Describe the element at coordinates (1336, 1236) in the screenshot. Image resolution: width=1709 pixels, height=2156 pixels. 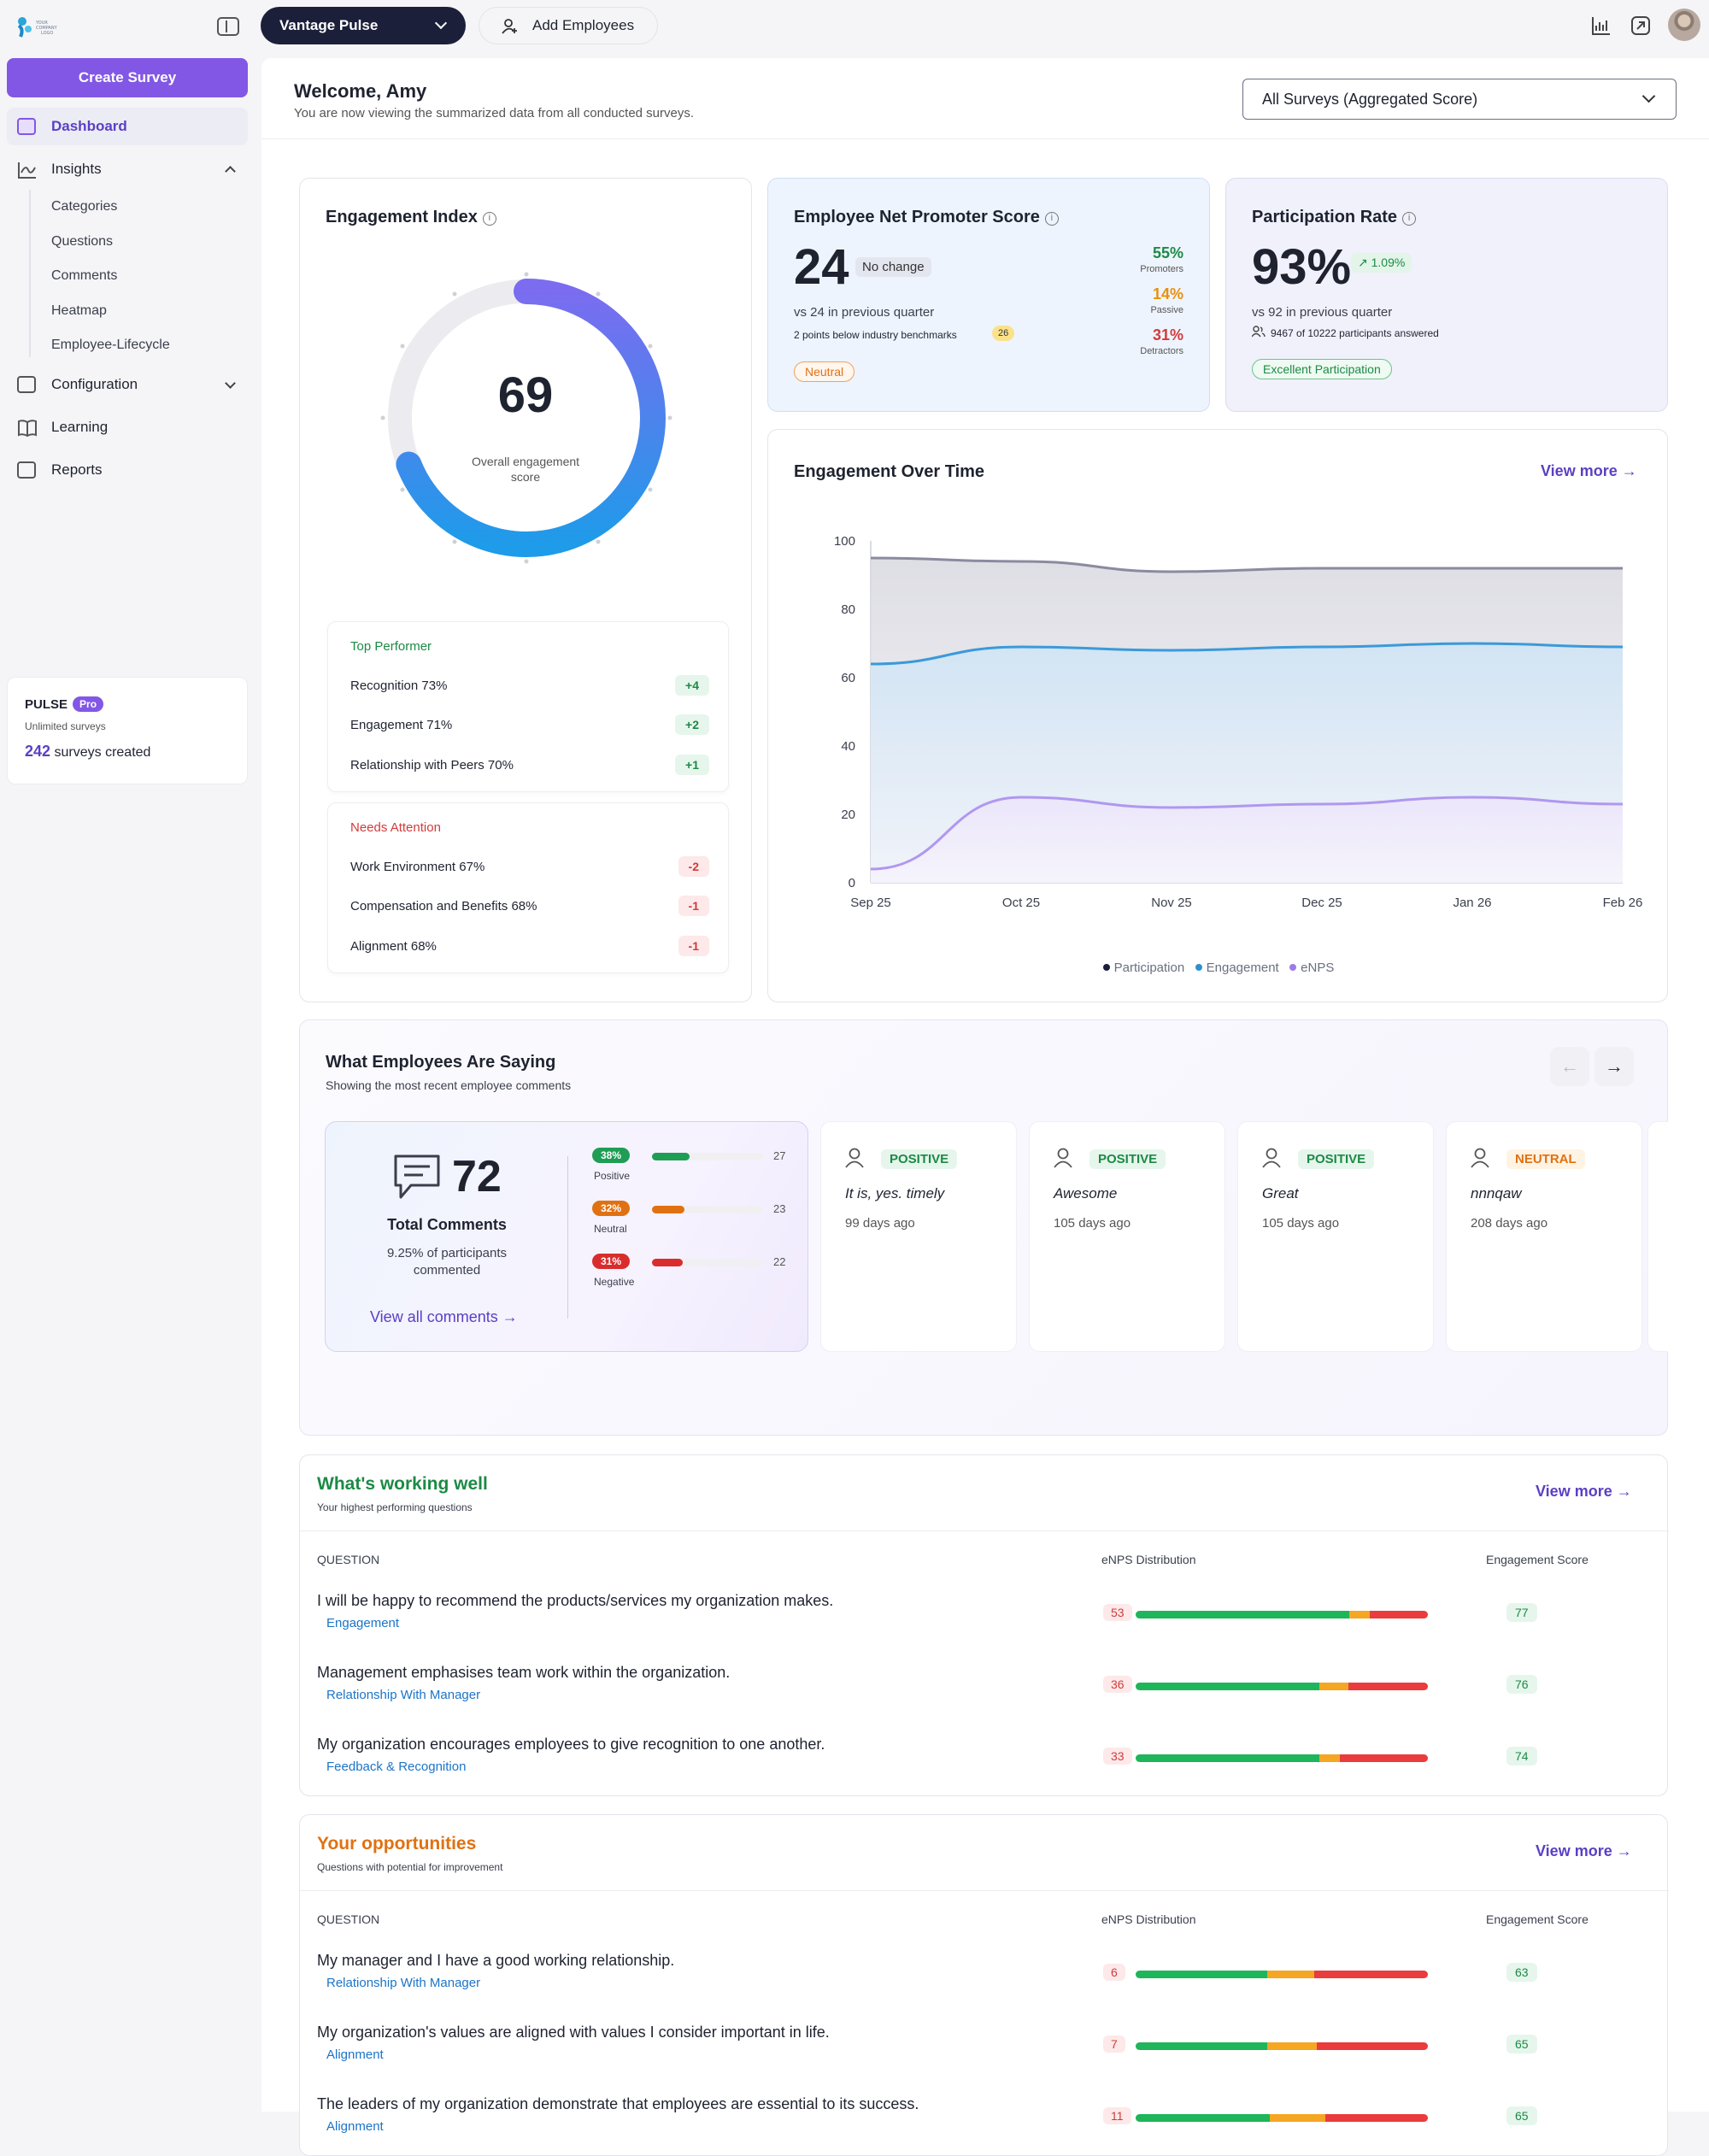
I see `comment-card: POSITIVE Great 105 days ago` at that location.